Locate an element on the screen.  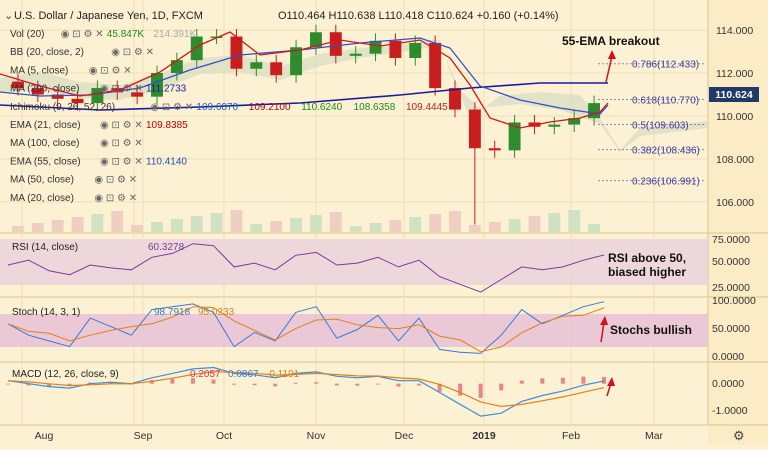
indicator-label-5: EMA (21, close) is located at coordinates (45, 125).